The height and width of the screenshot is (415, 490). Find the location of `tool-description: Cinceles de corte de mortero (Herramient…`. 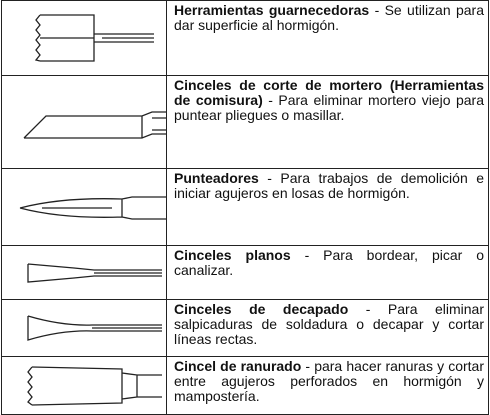

tool-description: Cinceles de corte de mortero (Herramient… is located at coordinates (327, 122).